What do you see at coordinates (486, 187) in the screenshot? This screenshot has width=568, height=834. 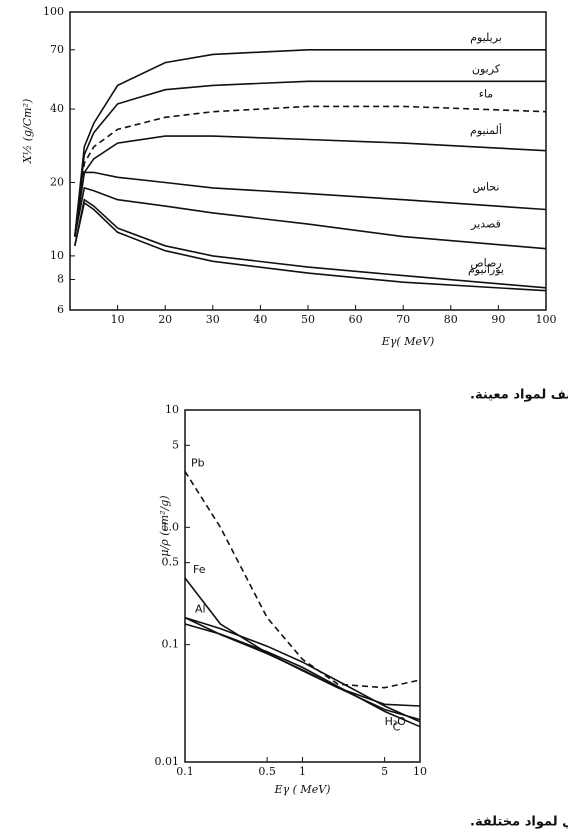 I see `series-label: نحاس` at bounding box center [486, 187].